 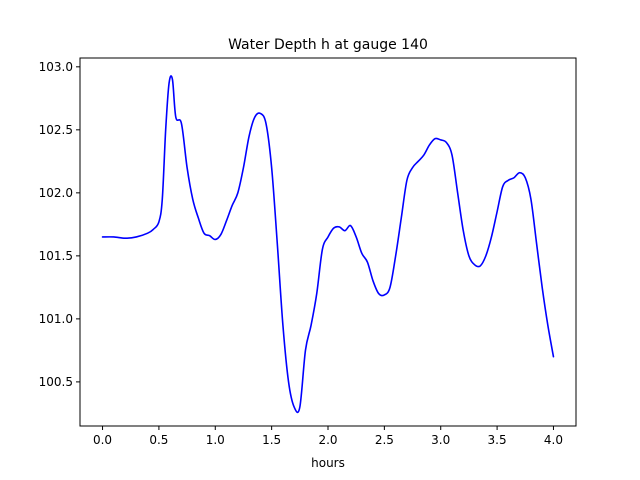 I want to click on x-tick-label: 1.5, so click(x=271, y=440).